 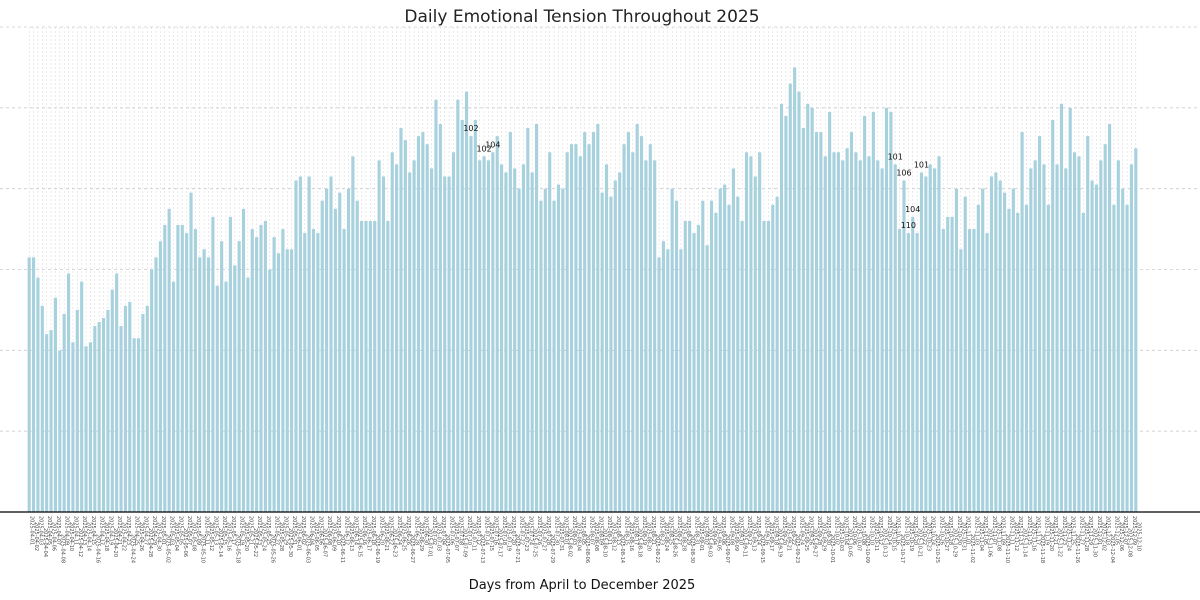 What do you see at coordinates (176, 536) in the screenshot?
I see `x-tick-label: 2025-05-04` at bounding box center [176, 536].